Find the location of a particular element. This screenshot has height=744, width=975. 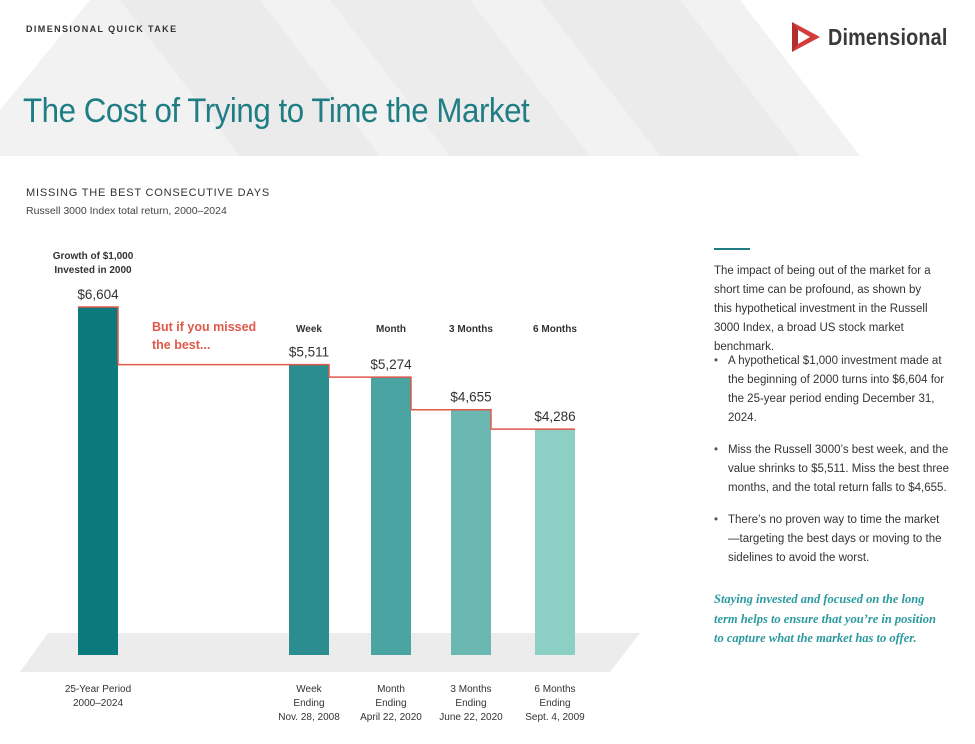

column-header: Month is located at coordinates (391, 329).